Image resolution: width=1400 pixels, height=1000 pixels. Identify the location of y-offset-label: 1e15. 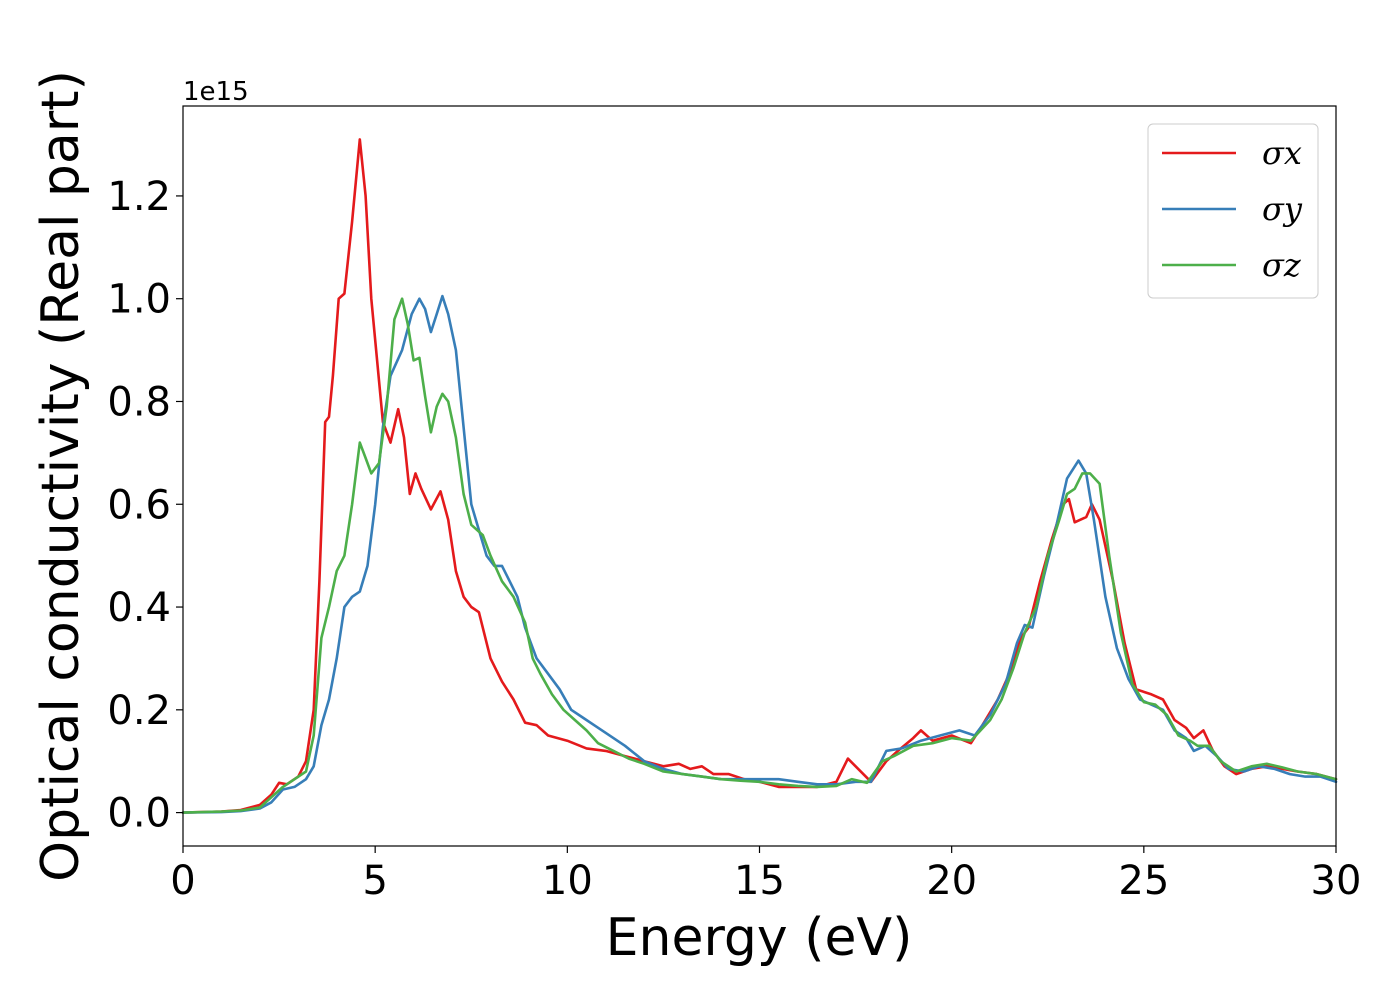
(216, 92).